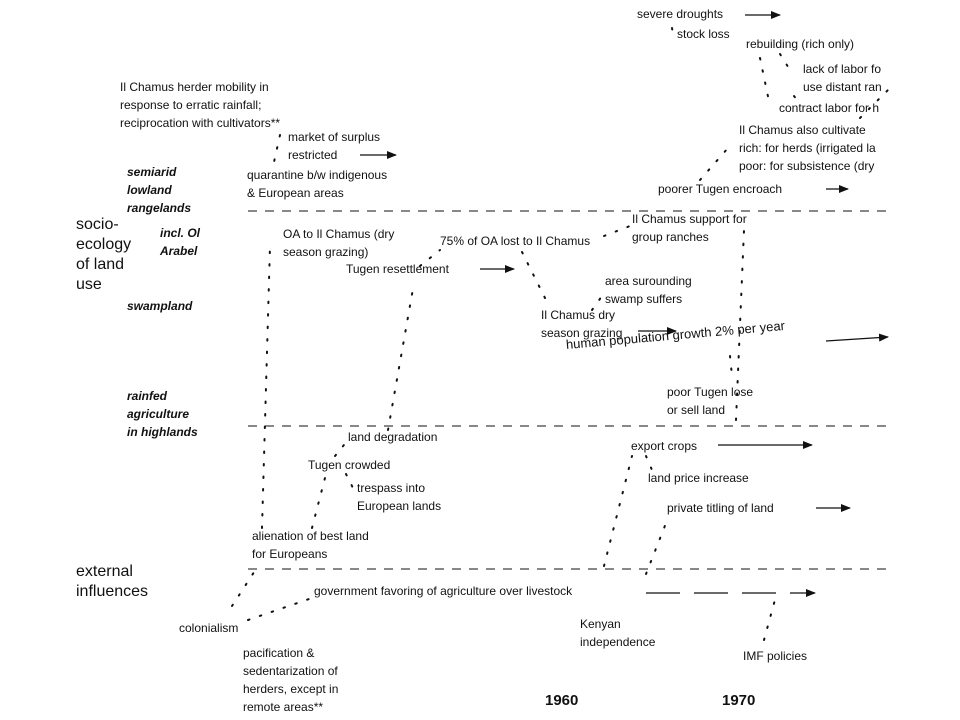  Describe the element at coordinates (689, 228) in the screenshot. I see `event-group-ranches: Il Chamus support for group ranches` at that location.